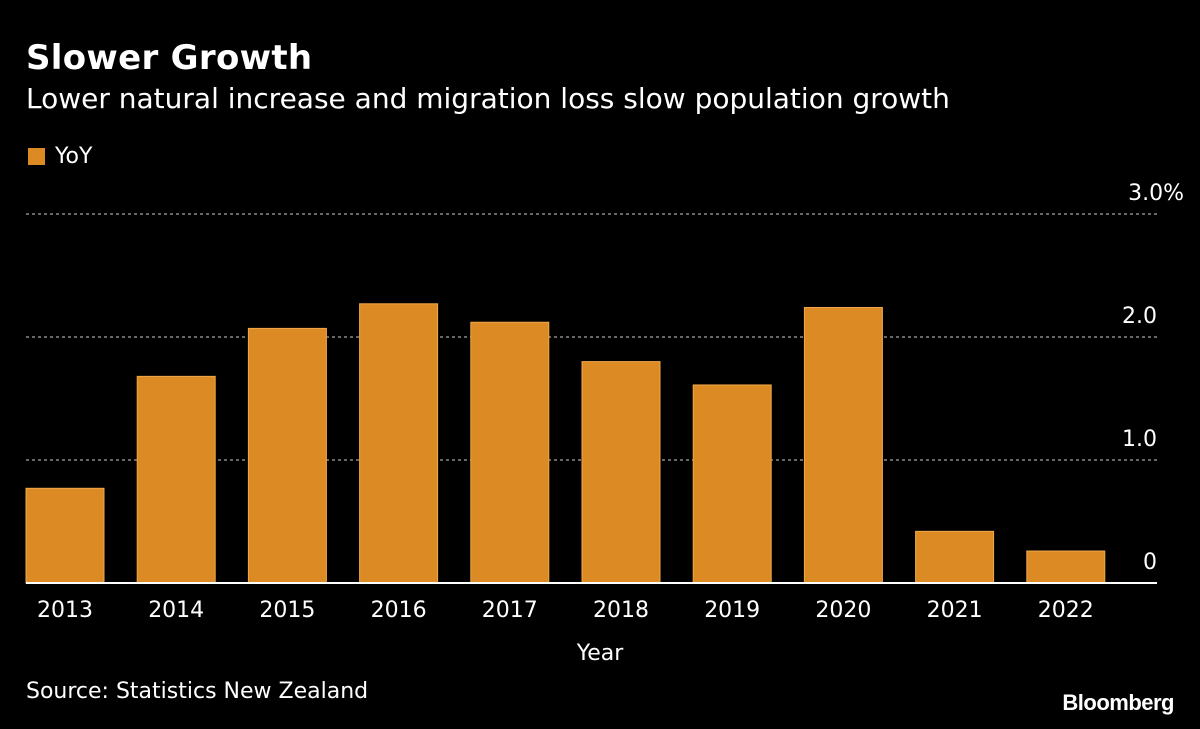 The width and height of the screenshot is (1200, 729). I want to click on x-tick-label: 2014, so click(176, 610).